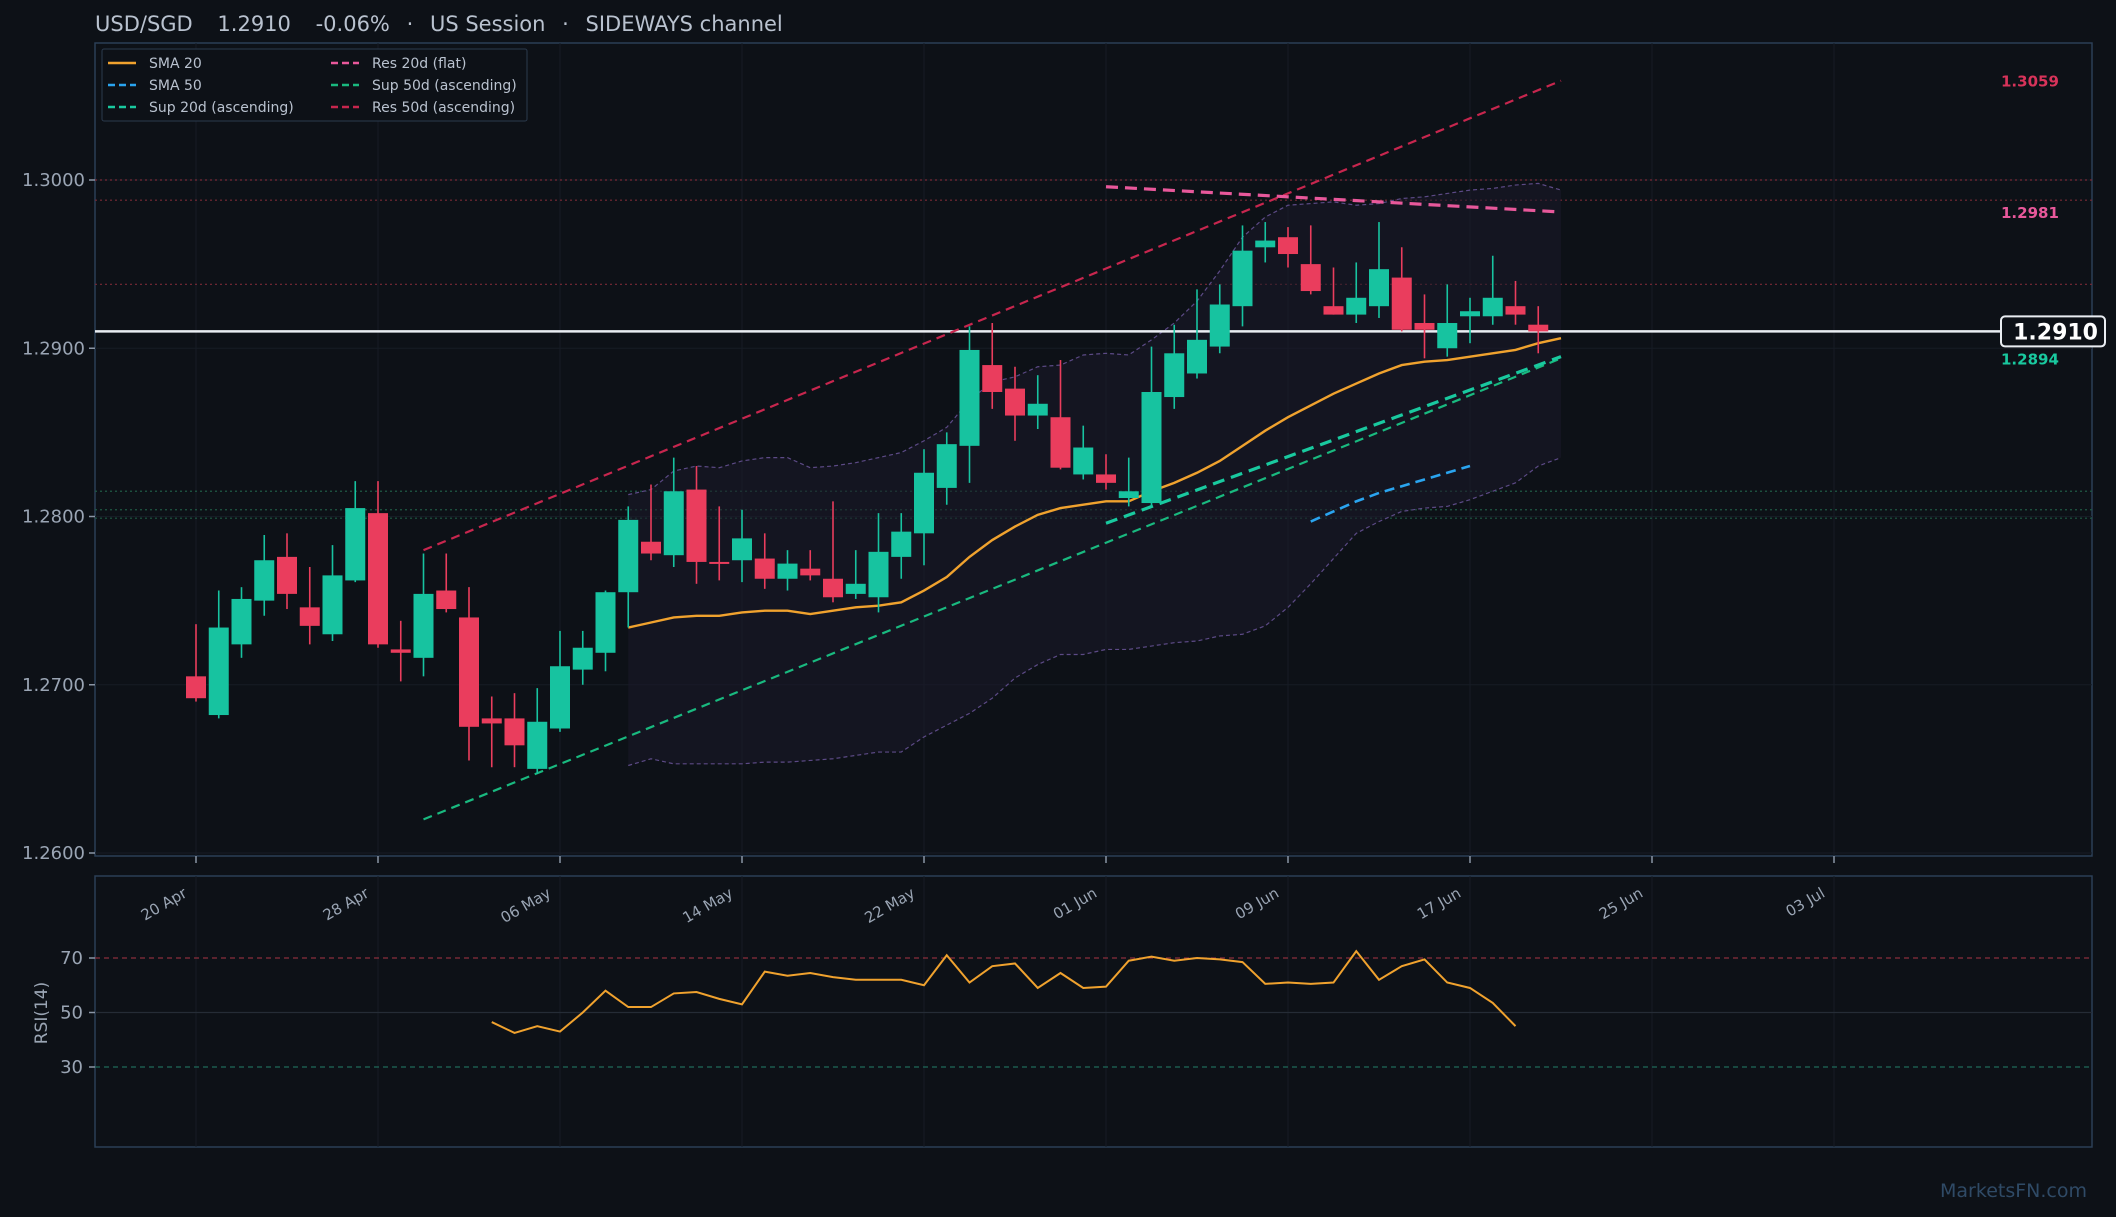  Describe the element at coordinates (410, 24) in the screenshot. I see `title-sep-1: ·` at that location.